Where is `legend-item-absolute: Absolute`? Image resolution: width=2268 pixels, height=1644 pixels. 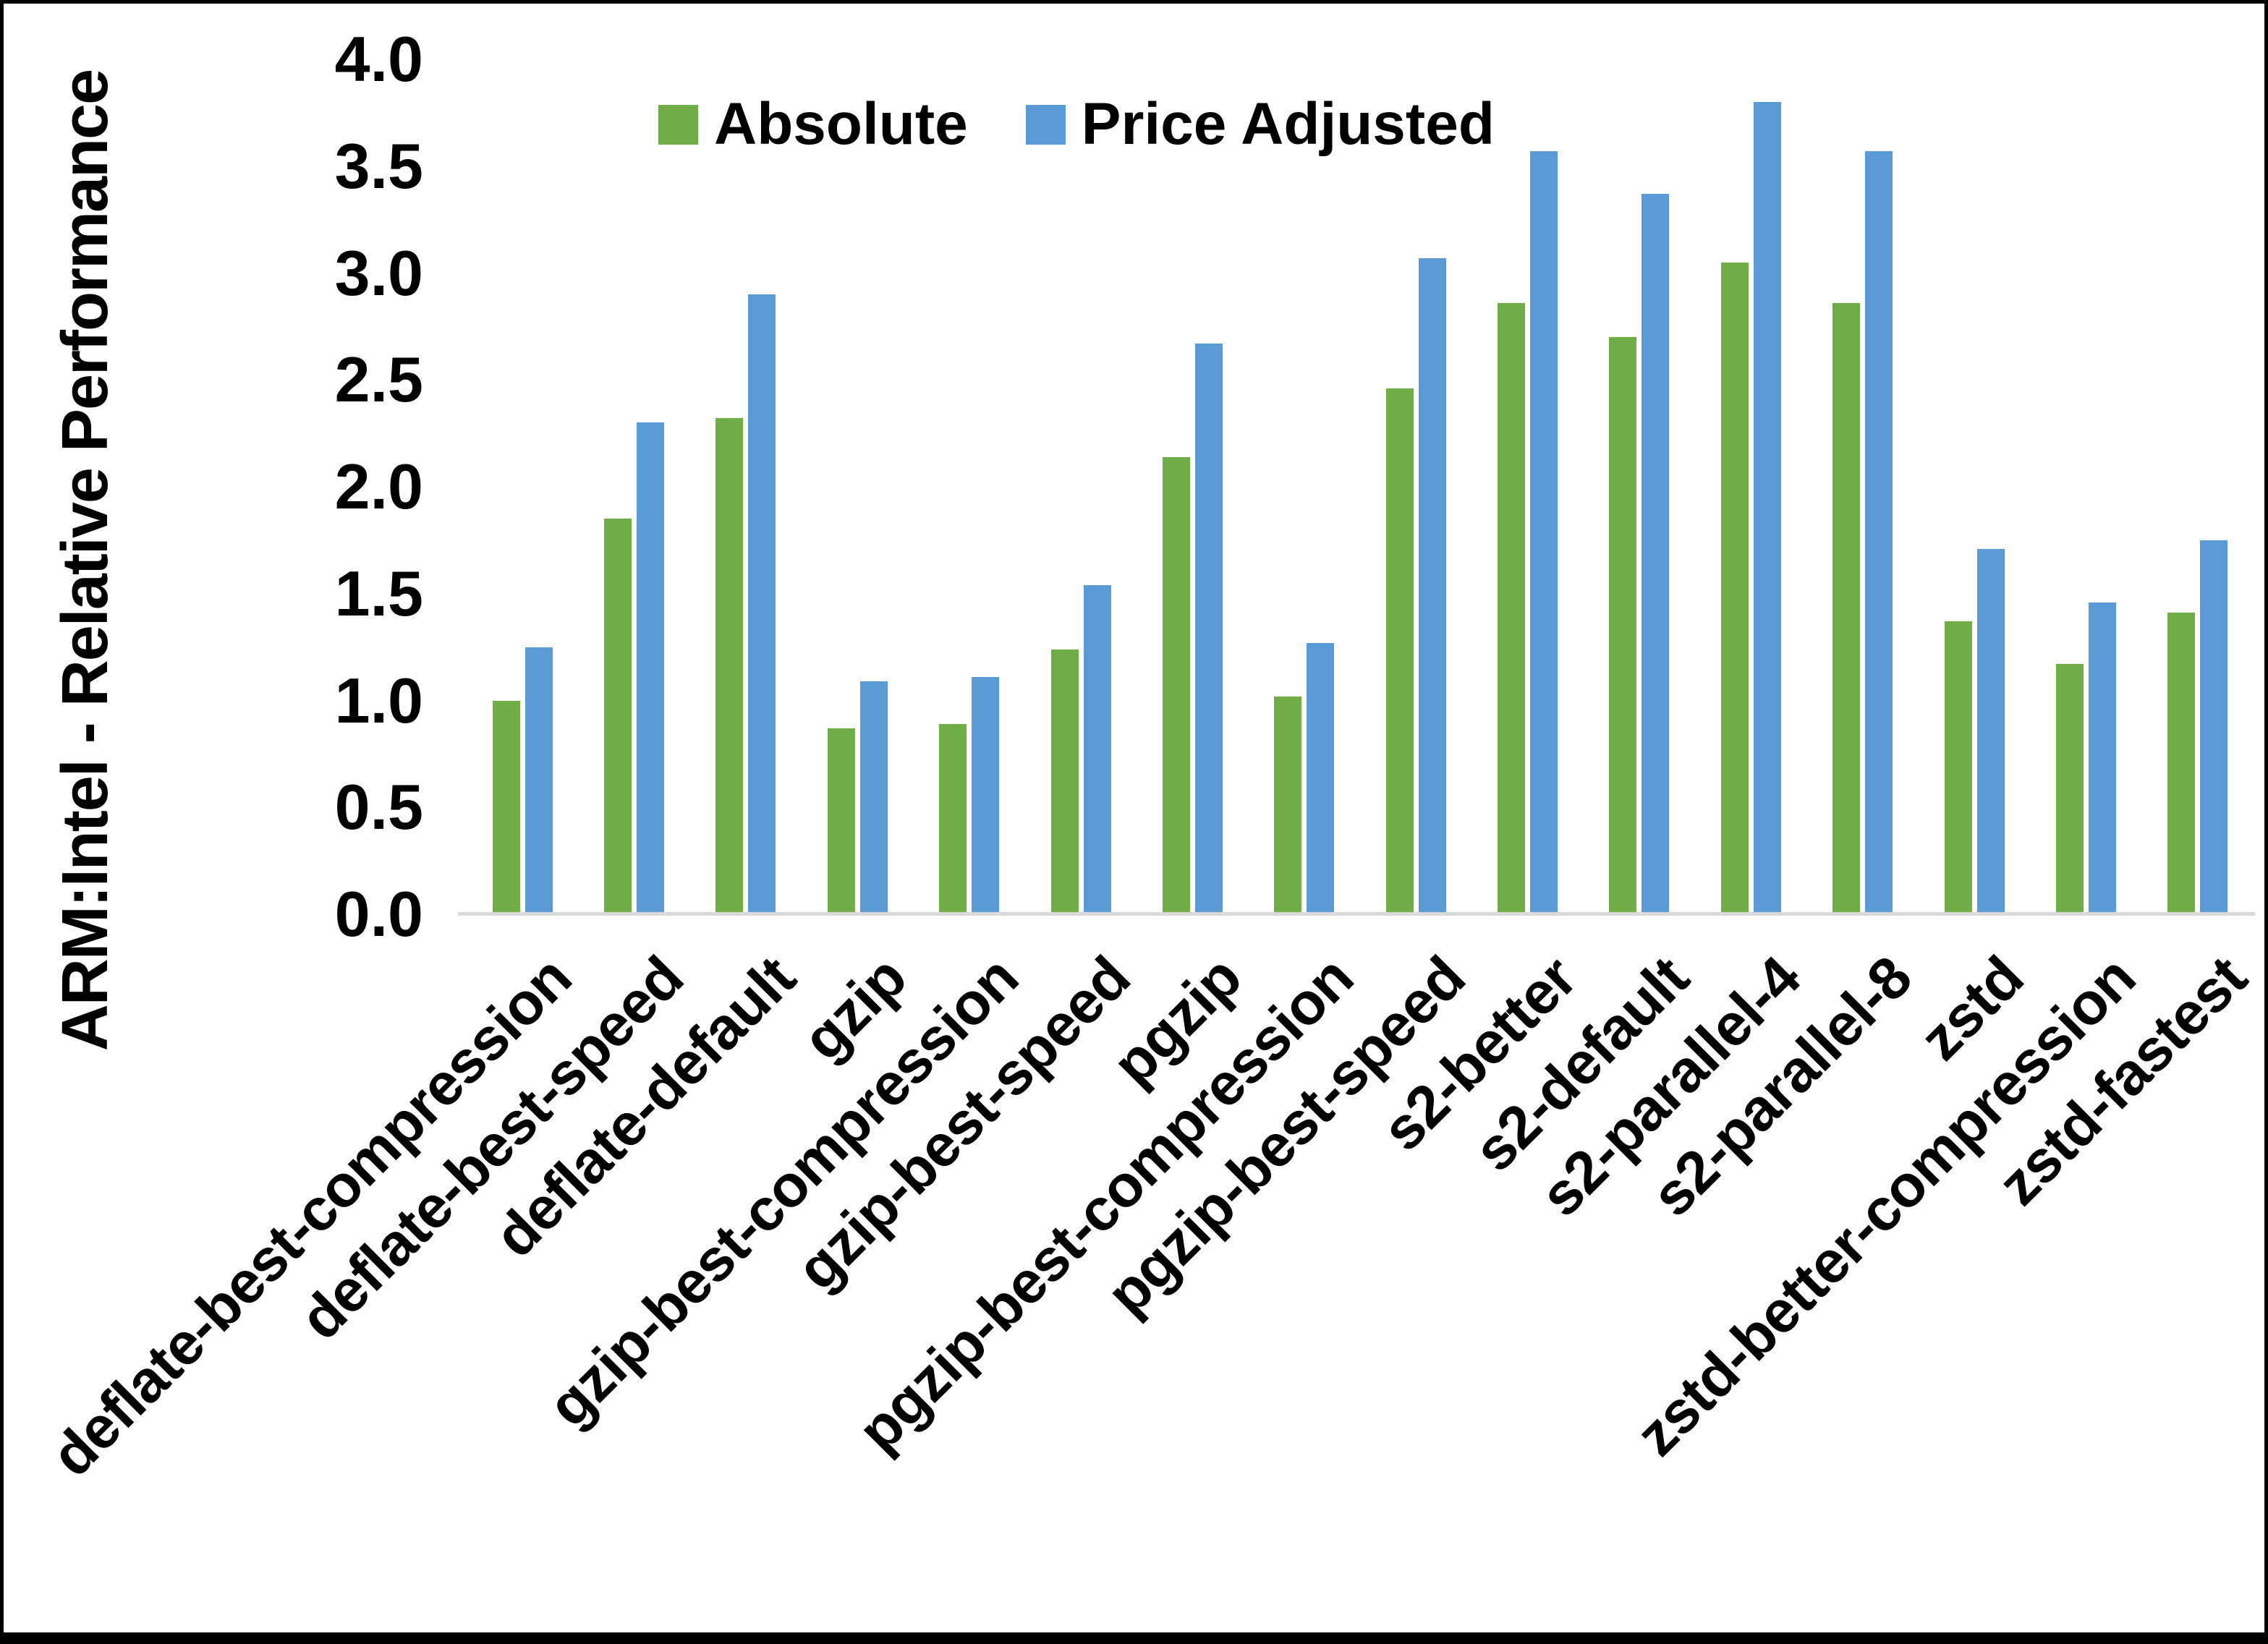
legend-item-absolute: Absolute is located at coordinates (813, 124).